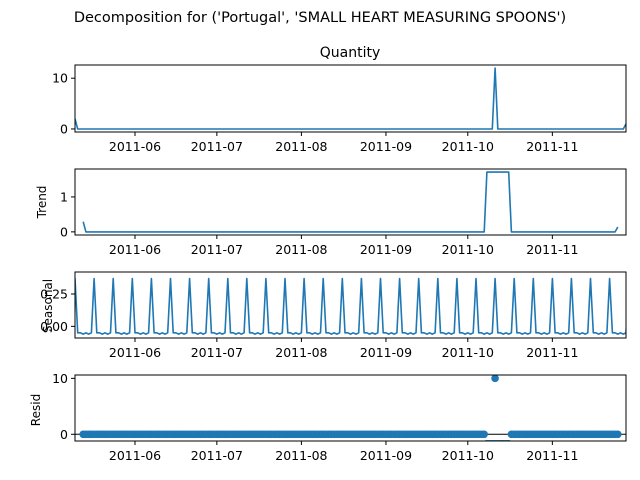 The width and height of the screenshot is (640, 480). I want to click on xtick-label-observed: 2011-11, so click(552, 146).